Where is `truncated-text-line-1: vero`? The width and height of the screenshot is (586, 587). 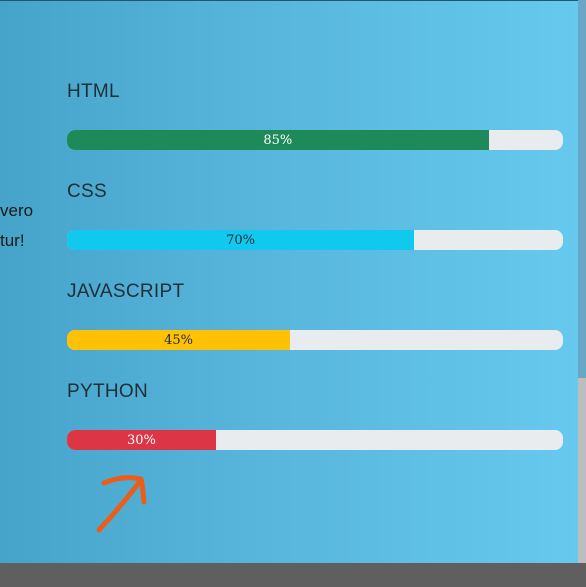
truncated-text-line-1: vero is located at coordinates (17, 210).